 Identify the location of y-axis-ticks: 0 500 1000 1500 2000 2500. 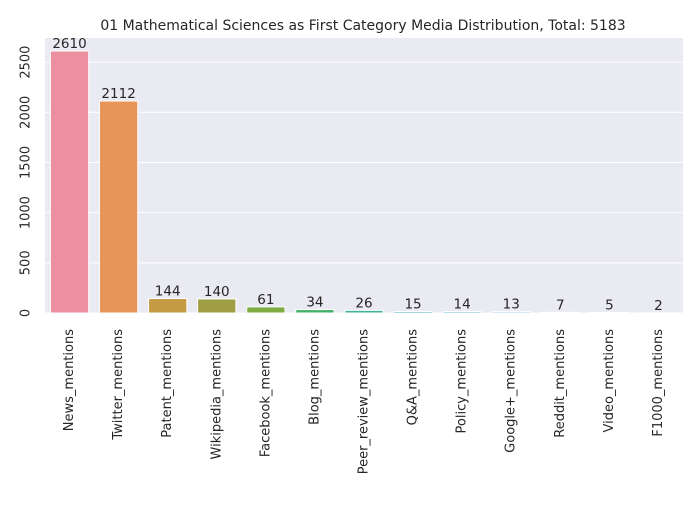
(26, 182).